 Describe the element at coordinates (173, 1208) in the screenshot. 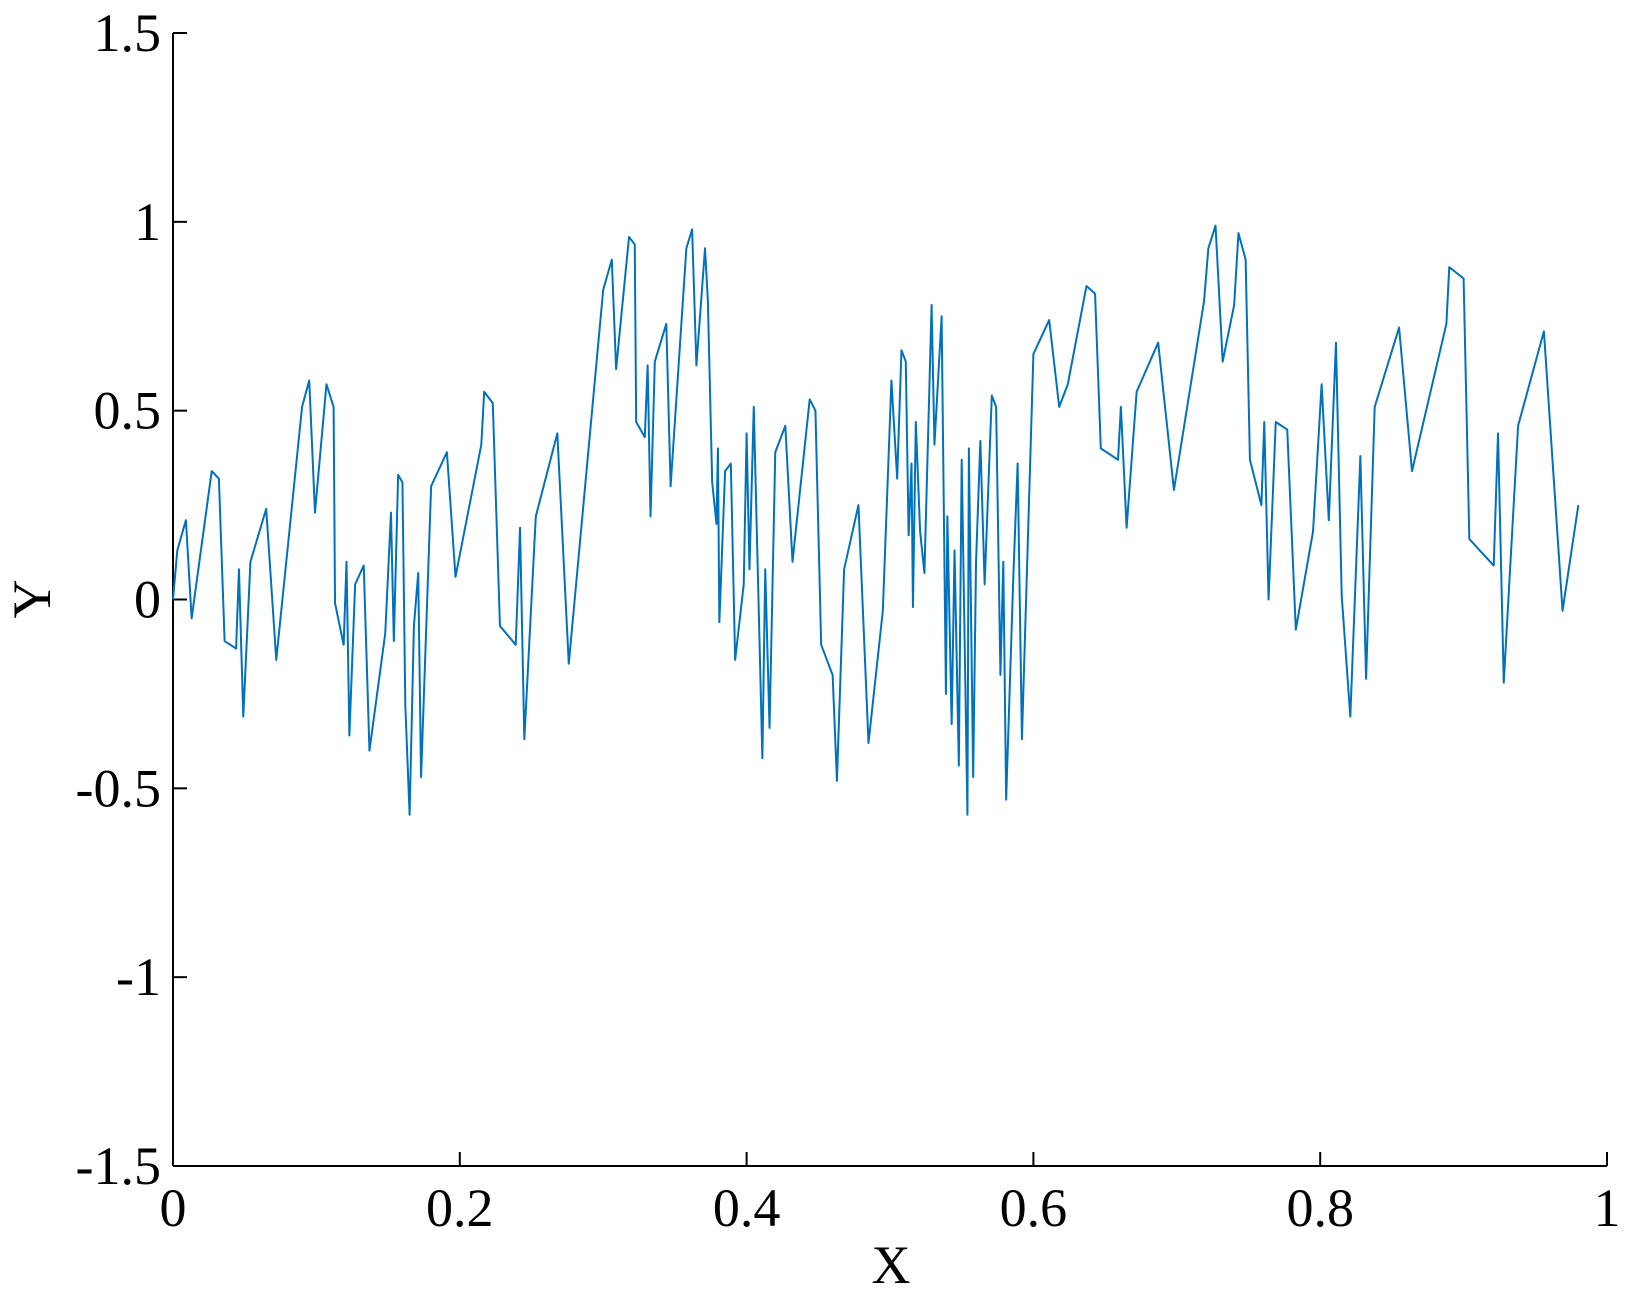

I see `x-tick-label: 0` at that location.